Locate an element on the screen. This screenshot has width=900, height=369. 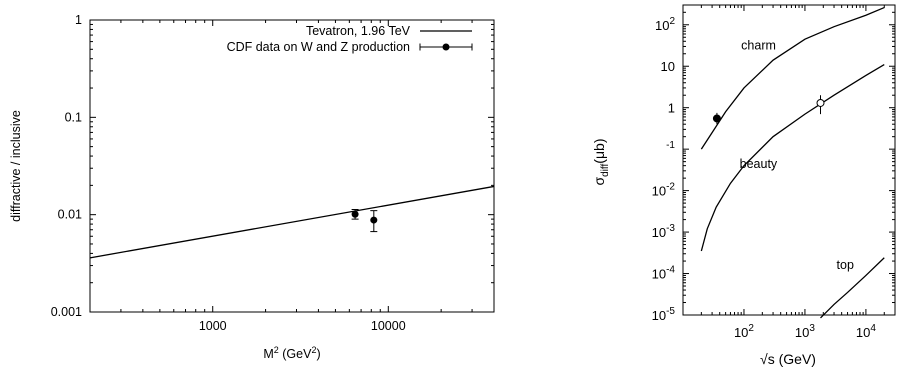
left-ytick-label: 0.001 is located at coordinates (66, 312).